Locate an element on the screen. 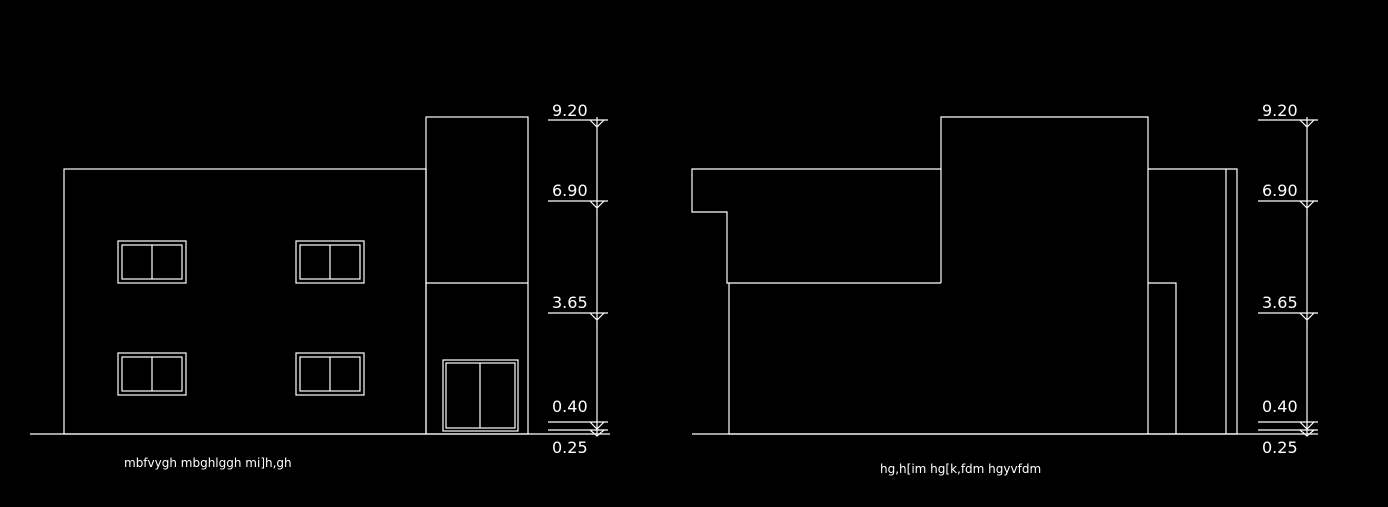  door is located at coordinates (480, 395).